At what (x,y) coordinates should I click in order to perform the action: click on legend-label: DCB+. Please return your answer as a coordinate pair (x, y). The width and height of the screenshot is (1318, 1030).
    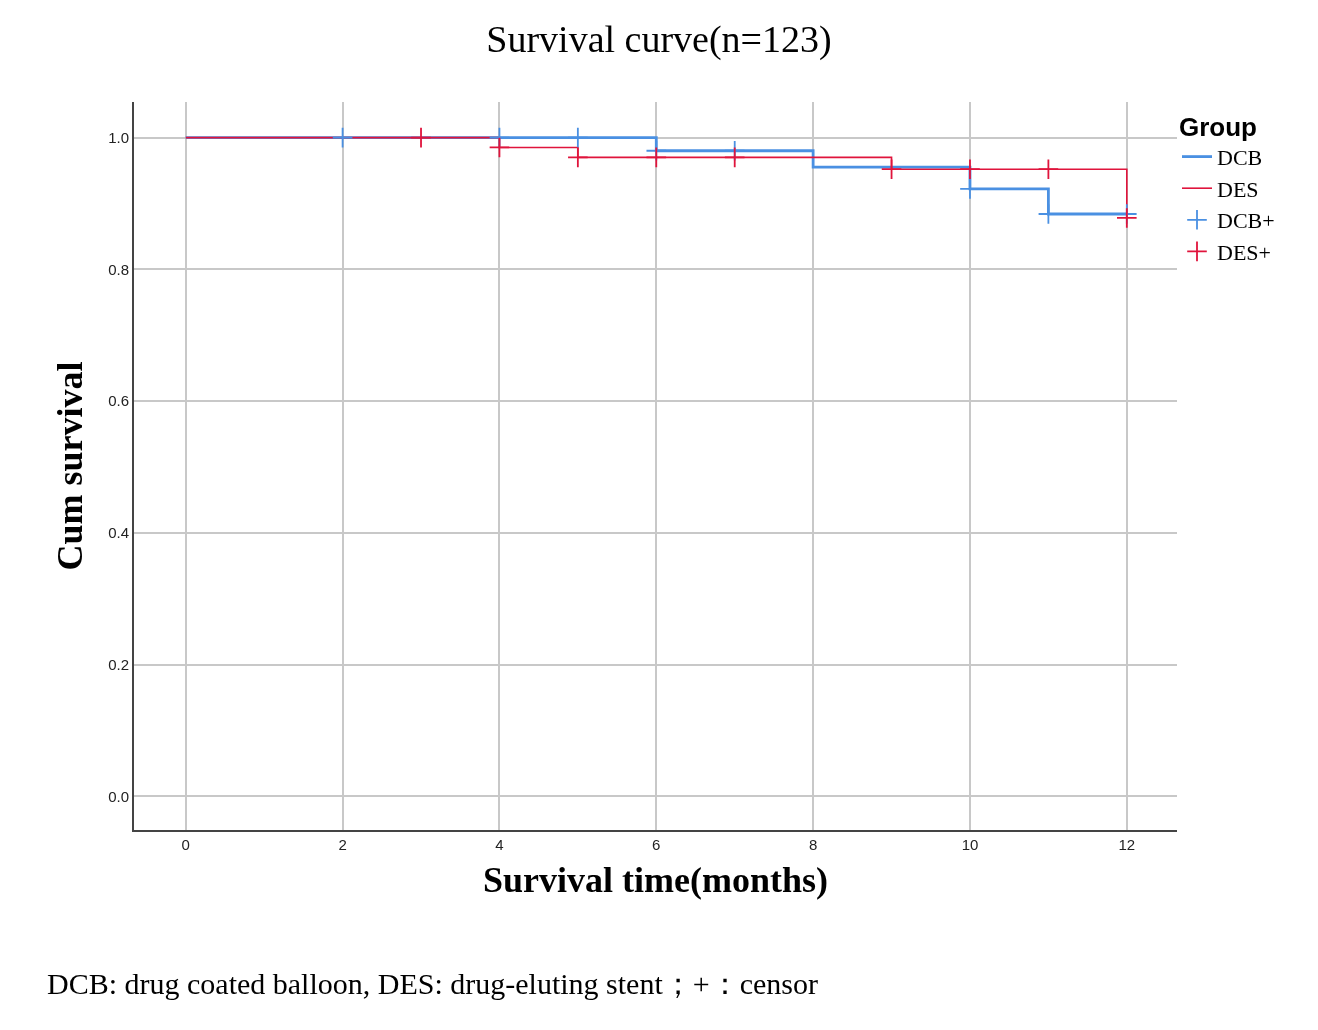
    Looking at the image, I should click on (1246, 221).